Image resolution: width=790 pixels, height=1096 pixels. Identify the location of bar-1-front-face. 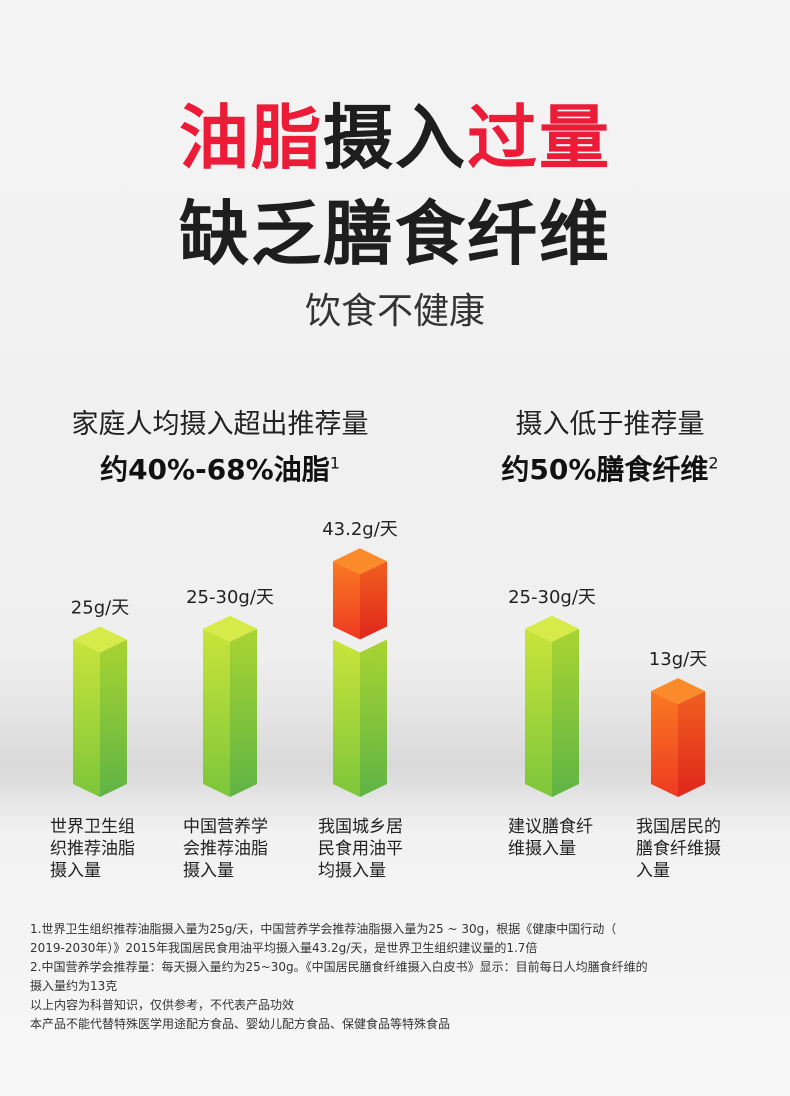
(216, 712).